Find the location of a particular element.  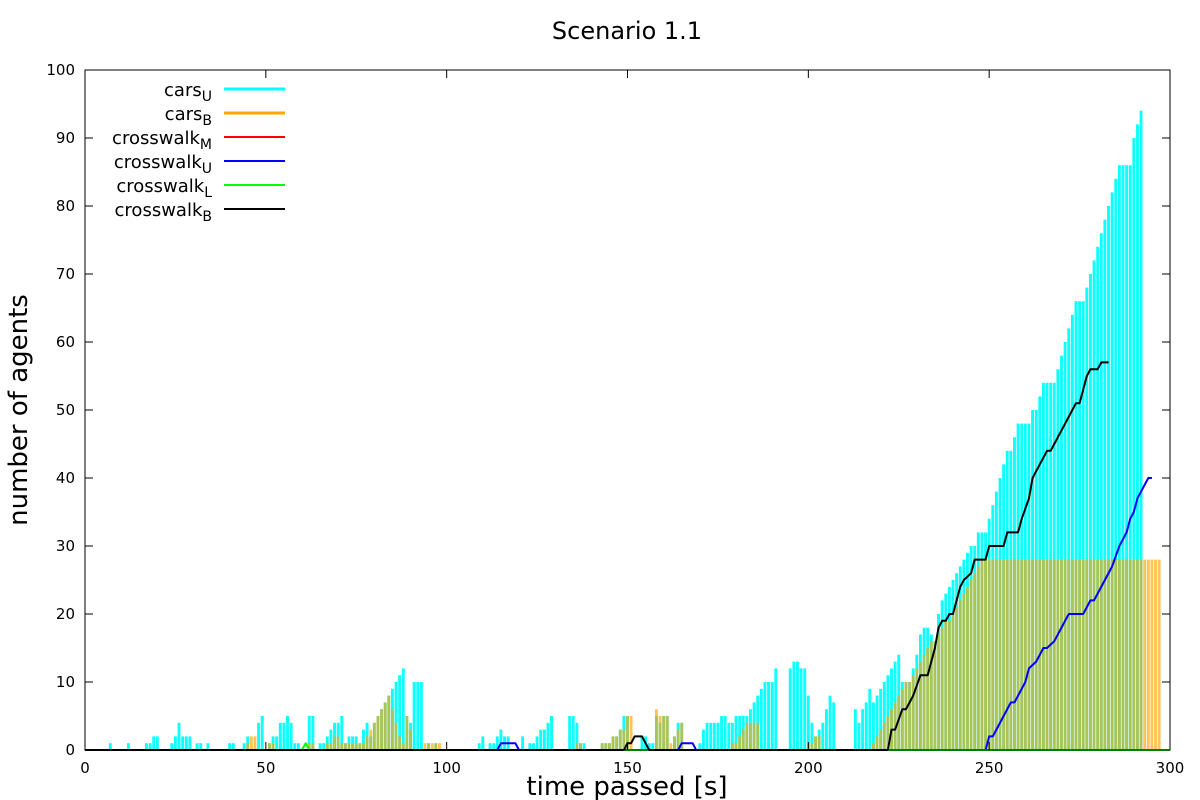

legend-label: crosswalkL is located at coordinates (164, 188).